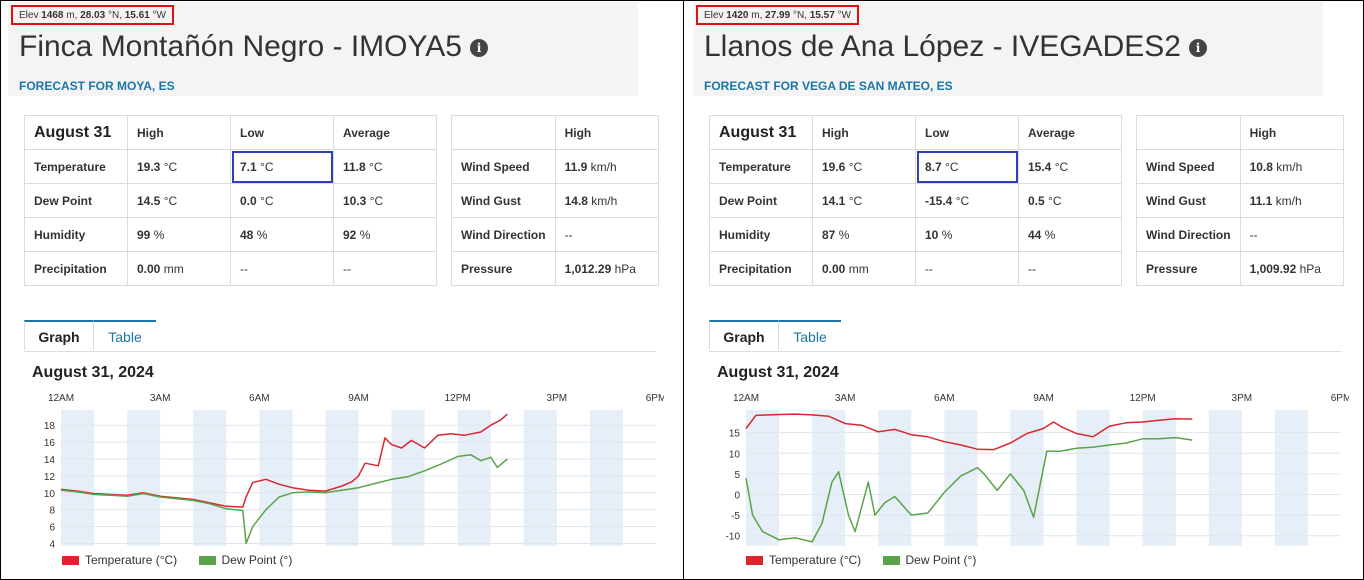  What do you see at coordinates (179, 166) in the screenshot?
I see `temperature-high: 19.3 °C` at bounding box center [179, 166].